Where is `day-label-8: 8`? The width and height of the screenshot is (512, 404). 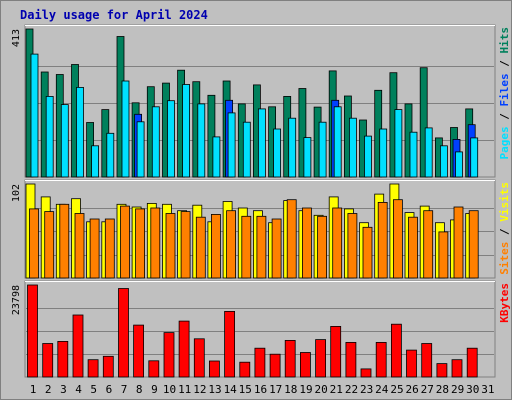 day-label-8: 8 is located at coordinates (139, 389).